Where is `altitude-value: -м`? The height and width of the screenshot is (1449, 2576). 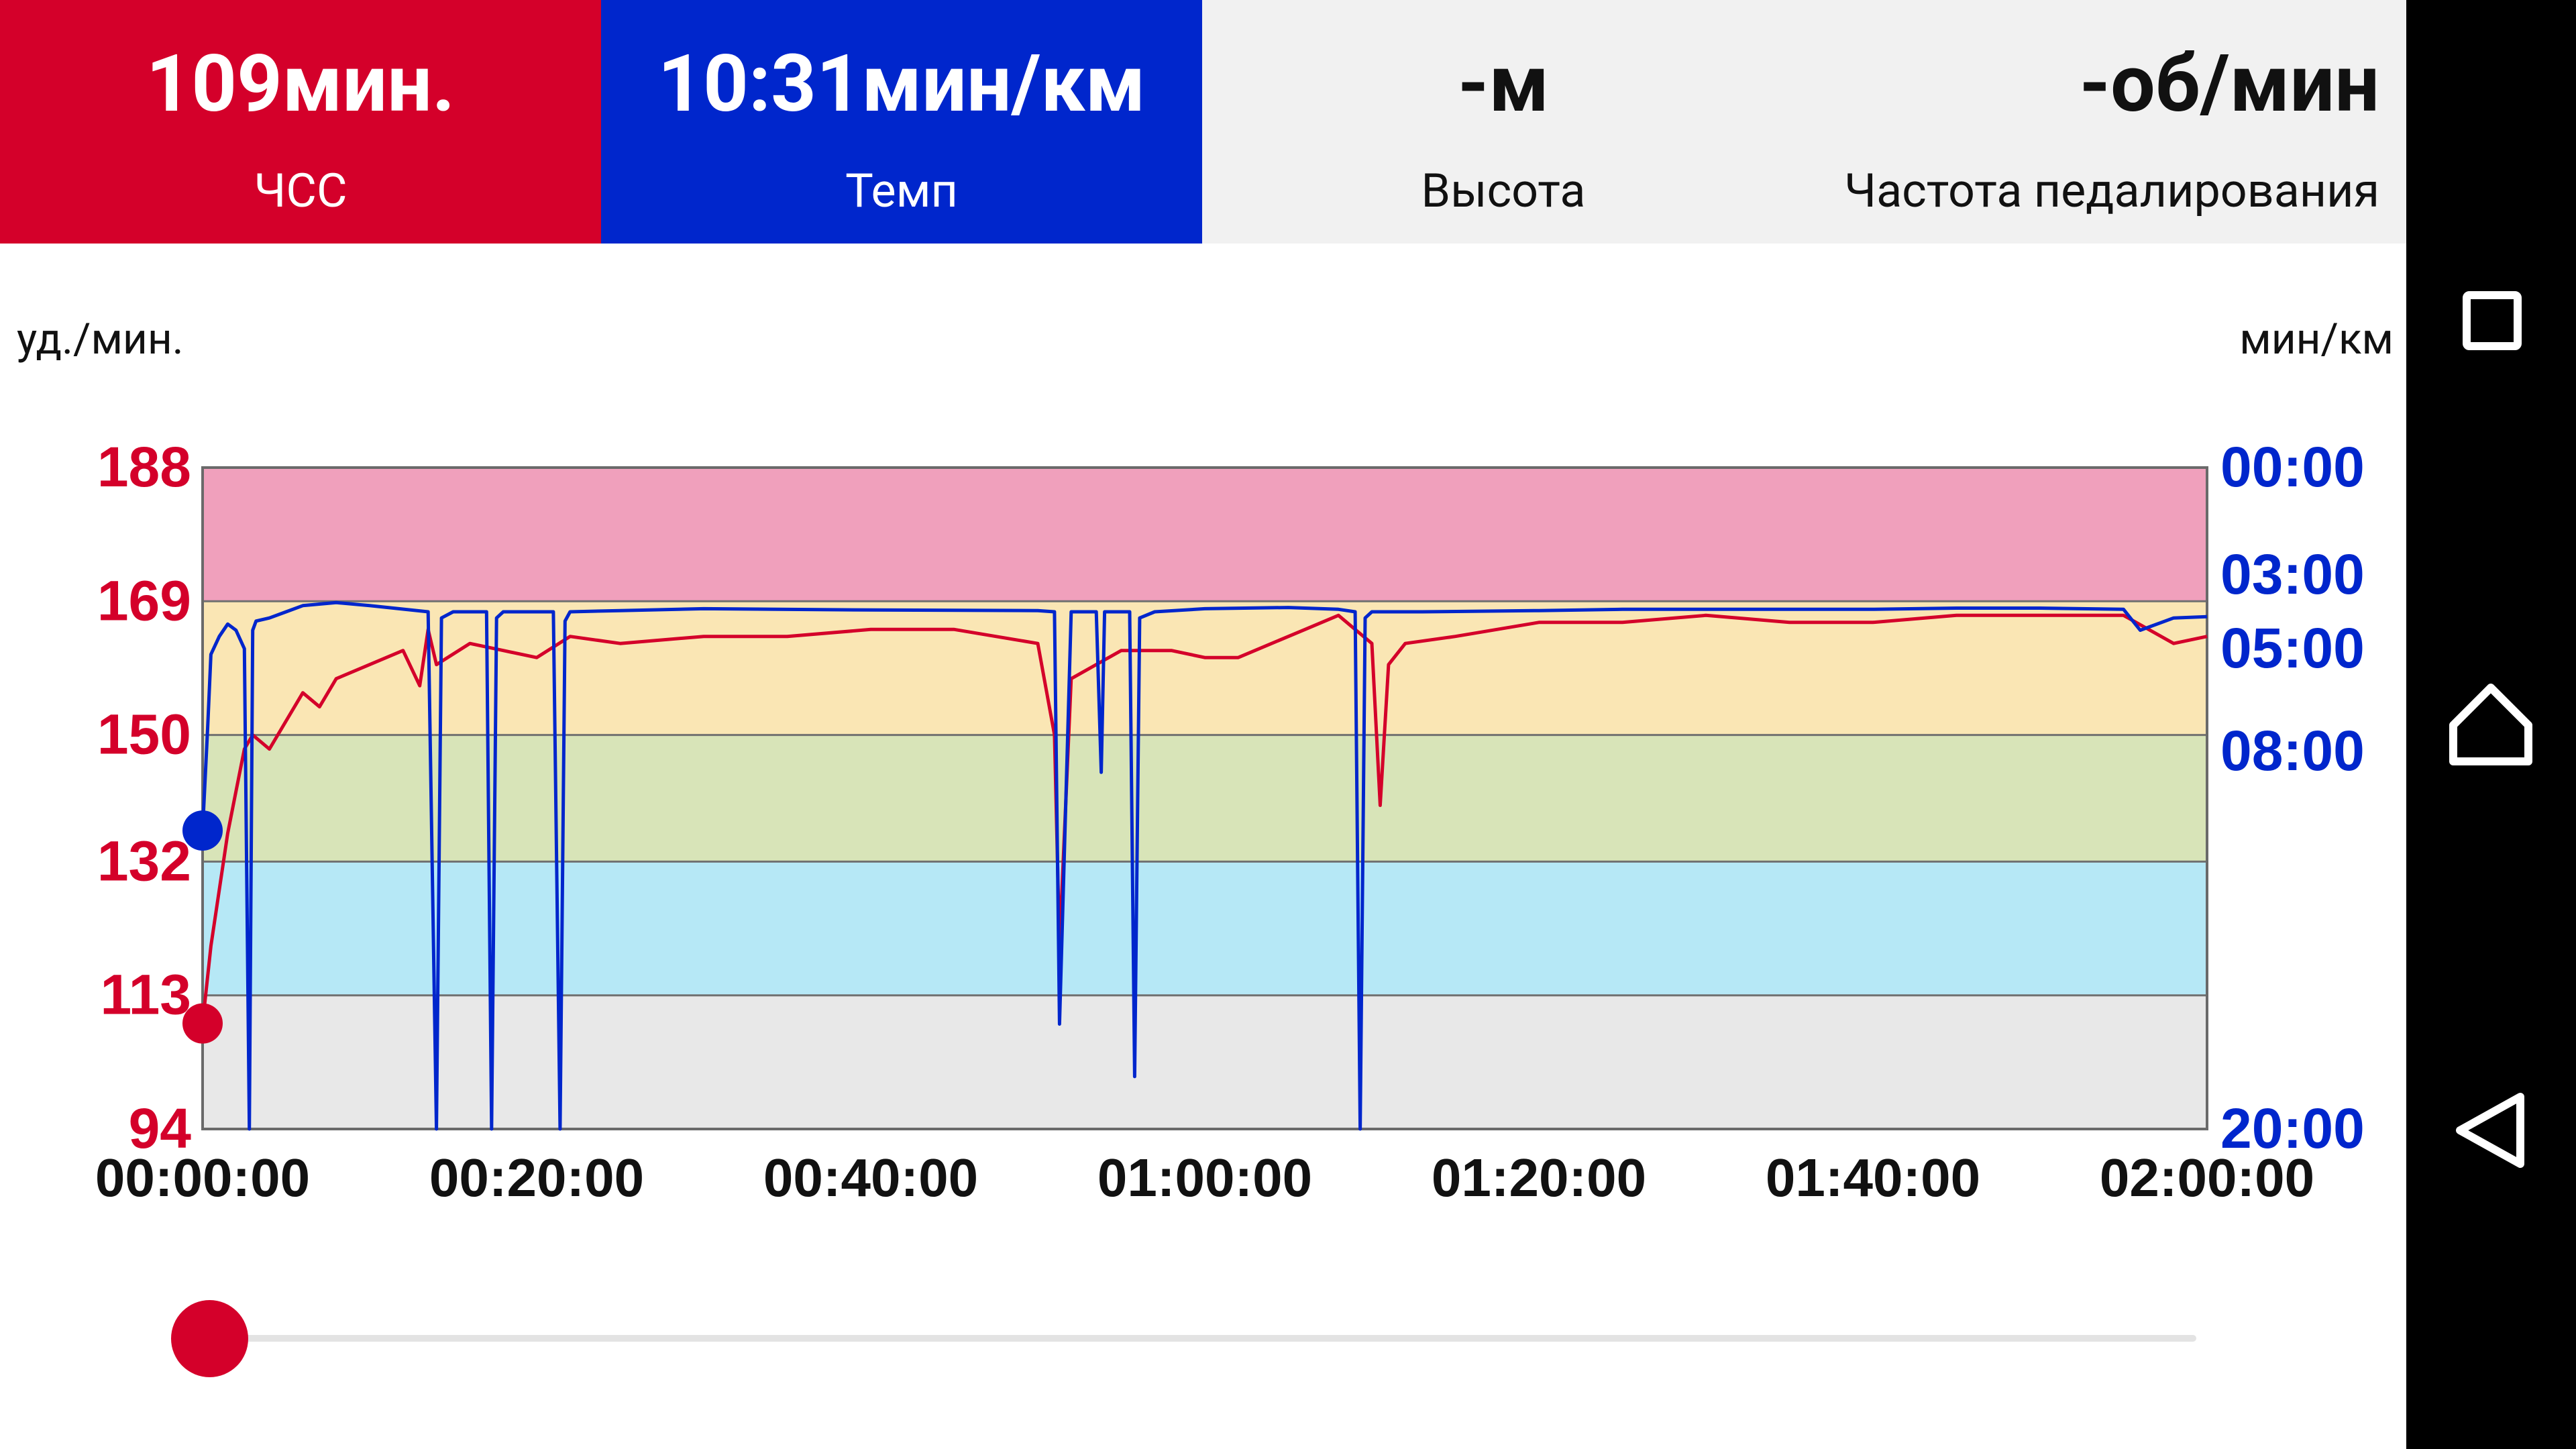 altitude-value: -м is located at coordinates (1503, 84).